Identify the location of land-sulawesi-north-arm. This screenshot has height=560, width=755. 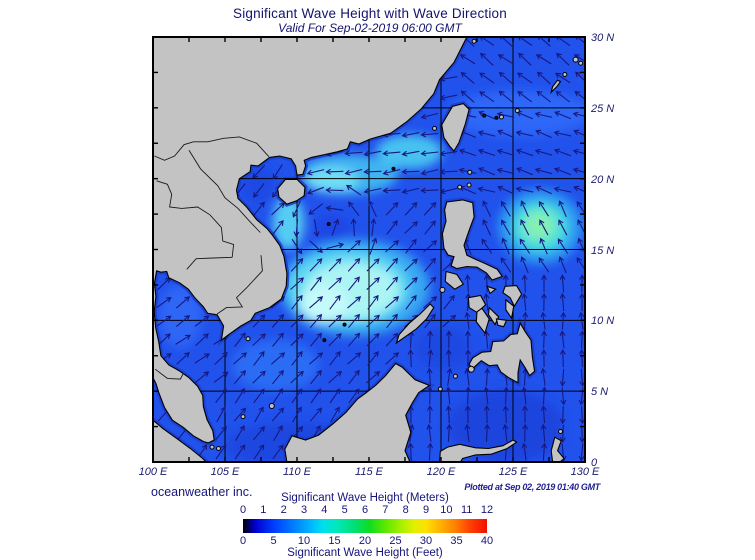
(478, 450).